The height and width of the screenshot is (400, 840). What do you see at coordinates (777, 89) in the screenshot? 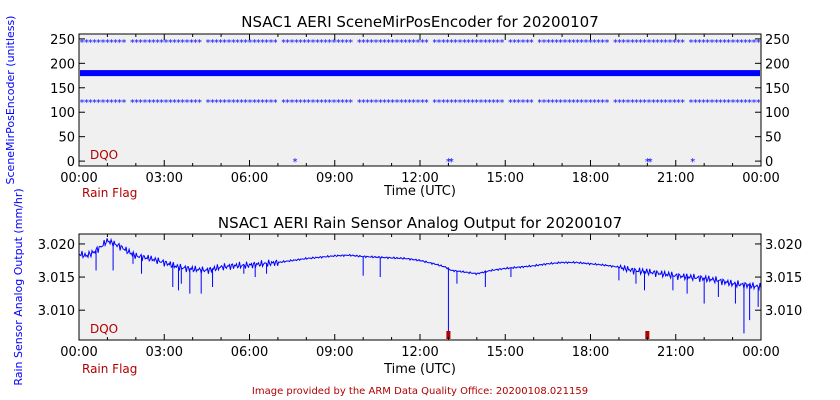
I see `y-tick-label-right: 150` at bounding box center [777, 89].